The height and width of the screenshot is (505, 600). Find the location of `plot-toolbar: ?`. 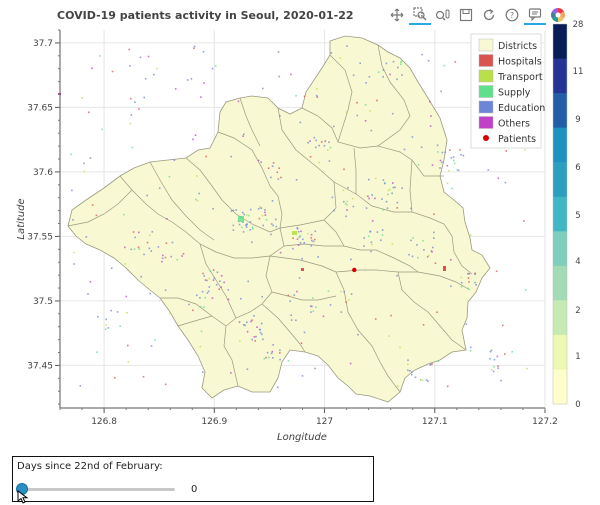

plot-toolbar: ? is located at coordinates (478, 15).